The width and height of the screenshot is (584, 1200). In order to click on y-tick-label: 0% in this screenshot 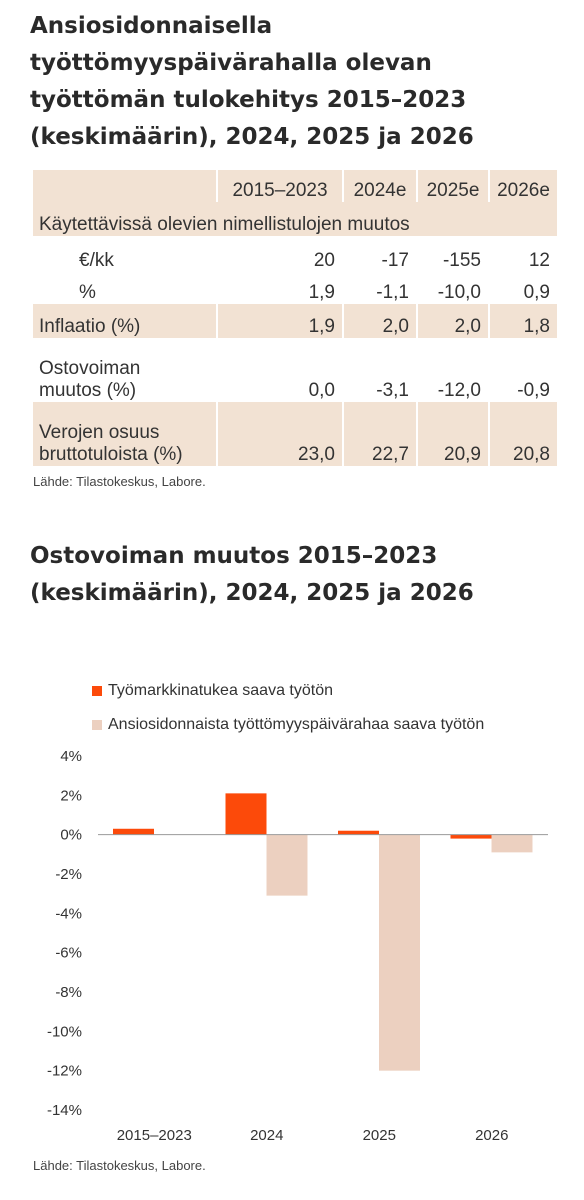, I will do `click(71, 835)`.